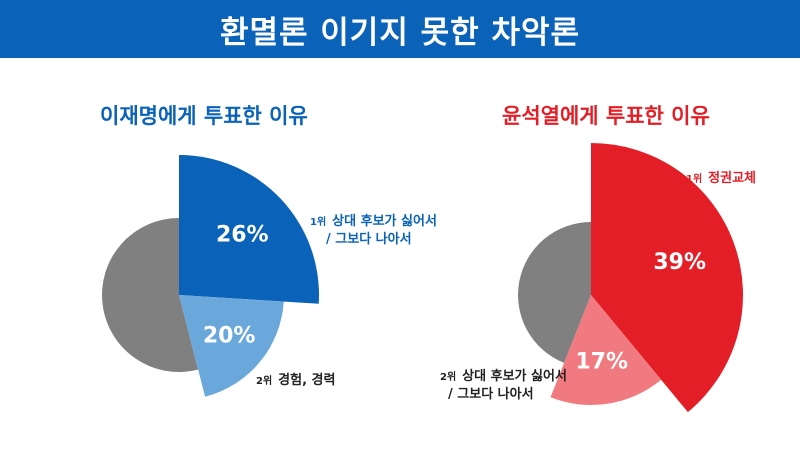 The height and width of the screenshot is (450, 800). What do you see at coordinates (373, 230) in the screenshot?
I see `left-rank1-annotation: 1위 상대 후보가 싫어서 / 그보다 나아서` at bounding box center [373, 230].